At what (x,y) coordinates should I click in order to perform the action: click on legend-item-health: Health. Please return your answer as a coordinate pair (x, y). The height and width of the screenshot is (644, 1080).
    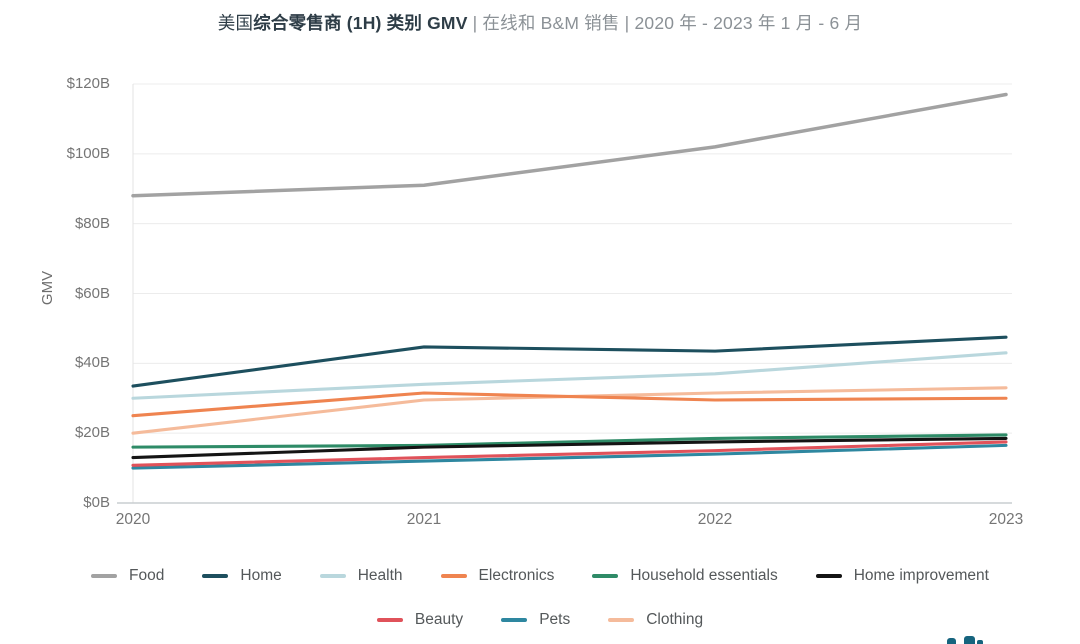
    Looking at the image, I should click on (361, 576).